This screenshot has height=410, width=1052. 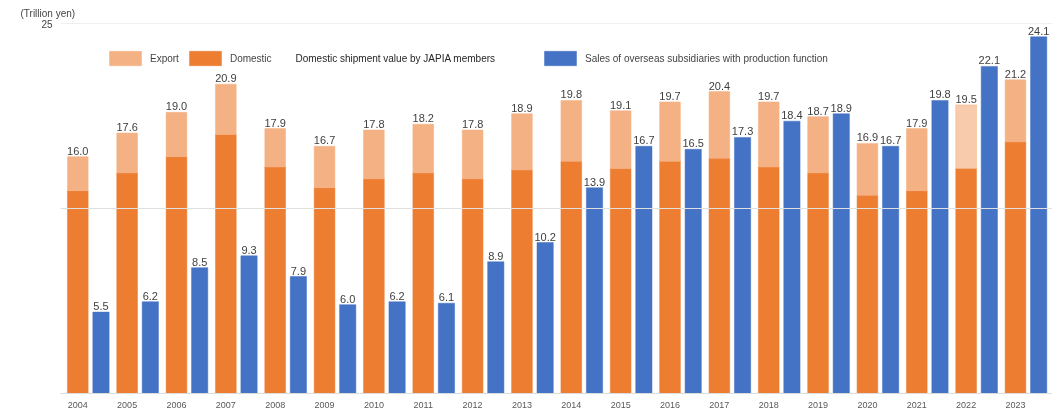 What do you see at coordinates (867, 404) in the screenshot?
I see `x-tick-label: 2020` at bounding box center [867, 404].